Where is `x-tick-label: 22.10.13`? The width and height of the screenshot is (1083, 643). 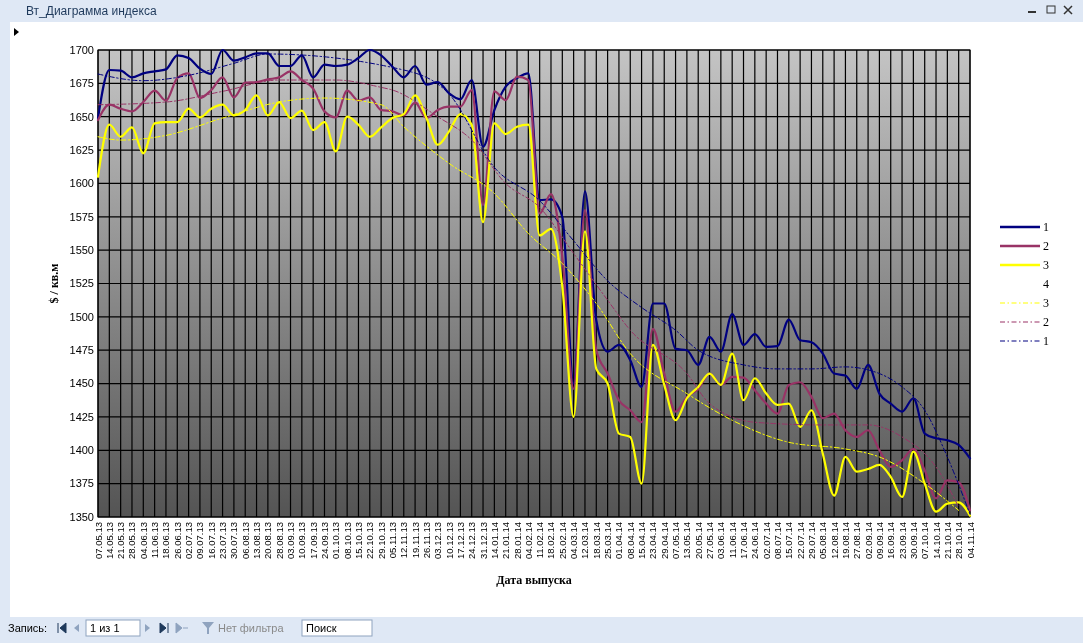
x-tick-label: 22.10.13 is located at coordinates (370, 540).